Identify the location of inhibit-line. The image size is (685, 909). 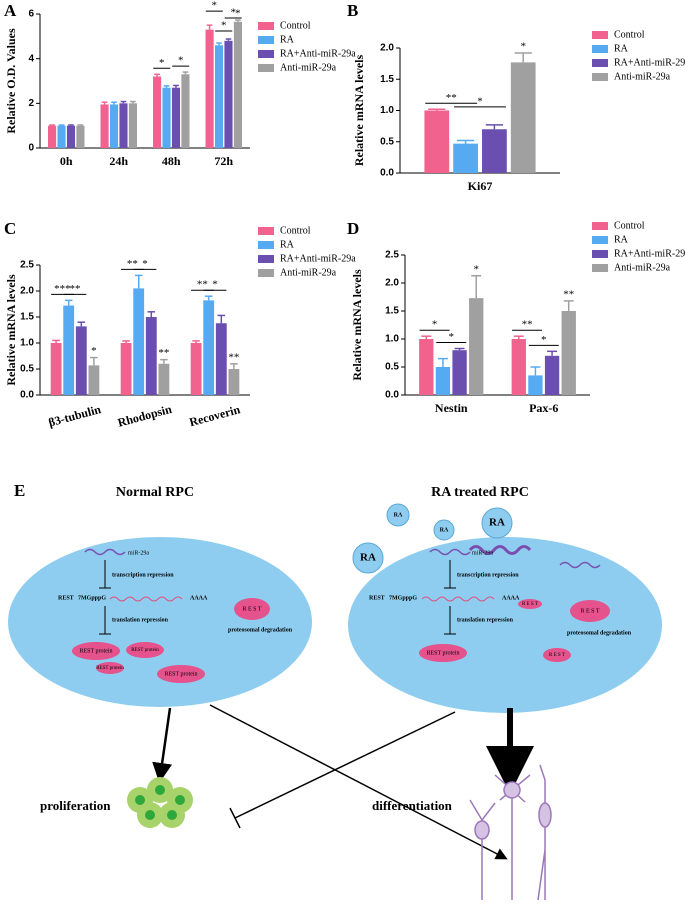
(345, 765).